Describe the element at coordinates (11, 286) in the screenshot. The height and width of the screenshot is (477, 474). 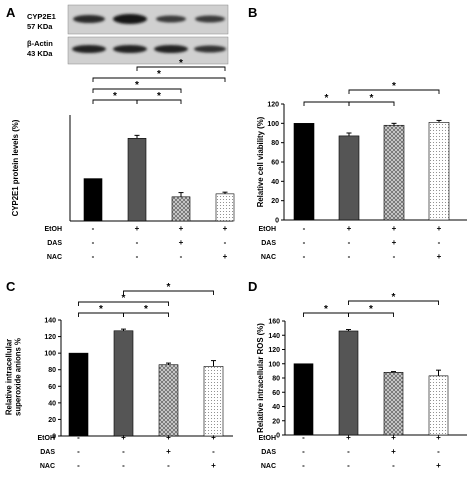
I see `panel-letter: C` at that location.